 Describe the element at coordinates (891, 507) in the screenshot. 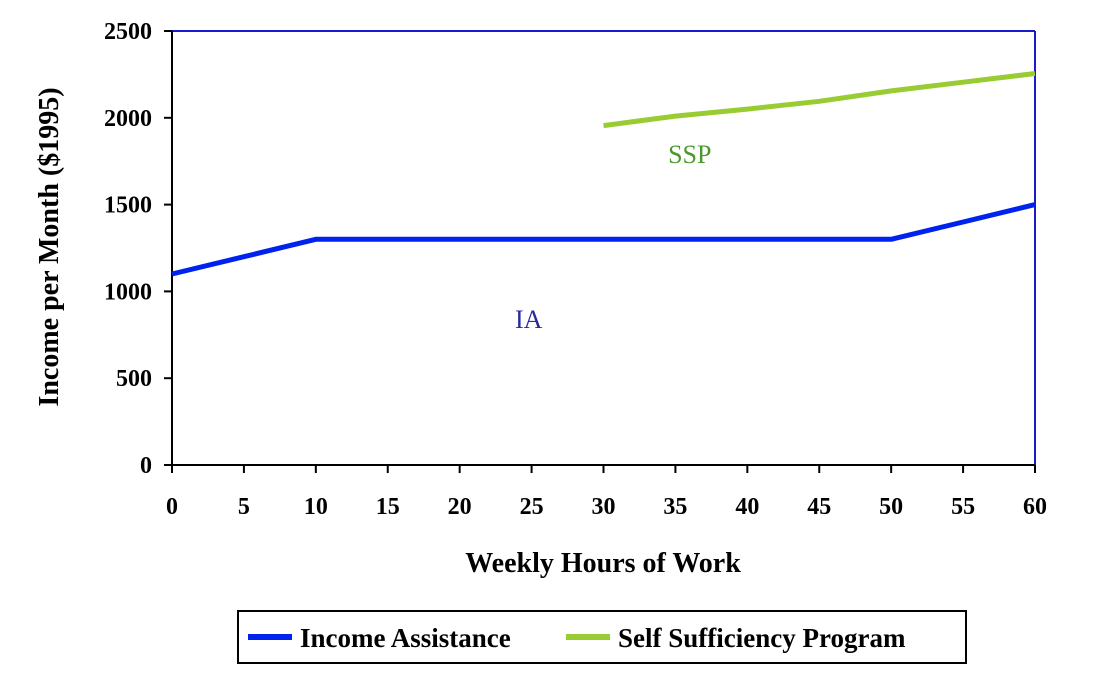

I see `x-tick-label-50: 50` at that location.